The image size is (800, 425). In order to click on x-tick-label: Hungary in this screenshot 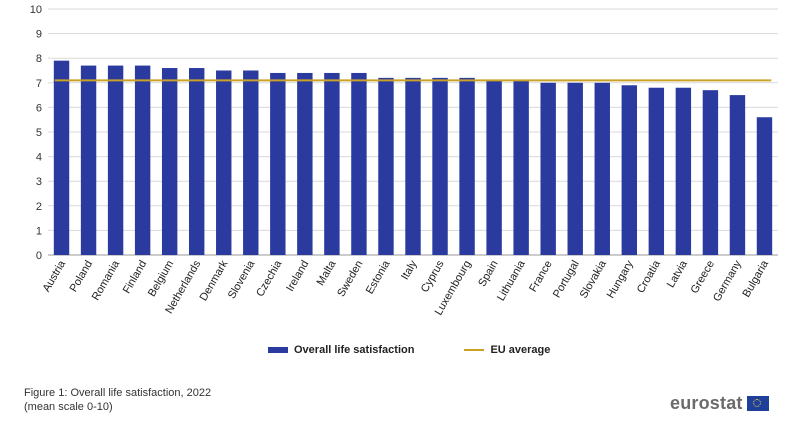, I will do `click(620, 279)`.